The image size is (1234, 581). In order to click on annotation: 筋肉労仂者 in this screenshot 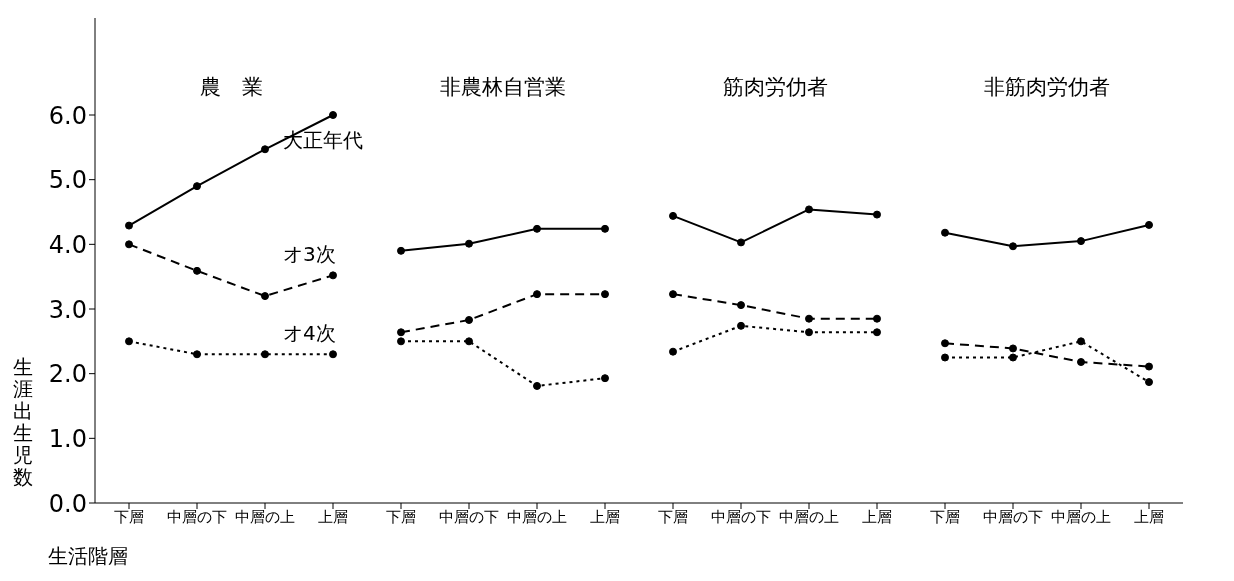, I will do `click(775, 87)`.